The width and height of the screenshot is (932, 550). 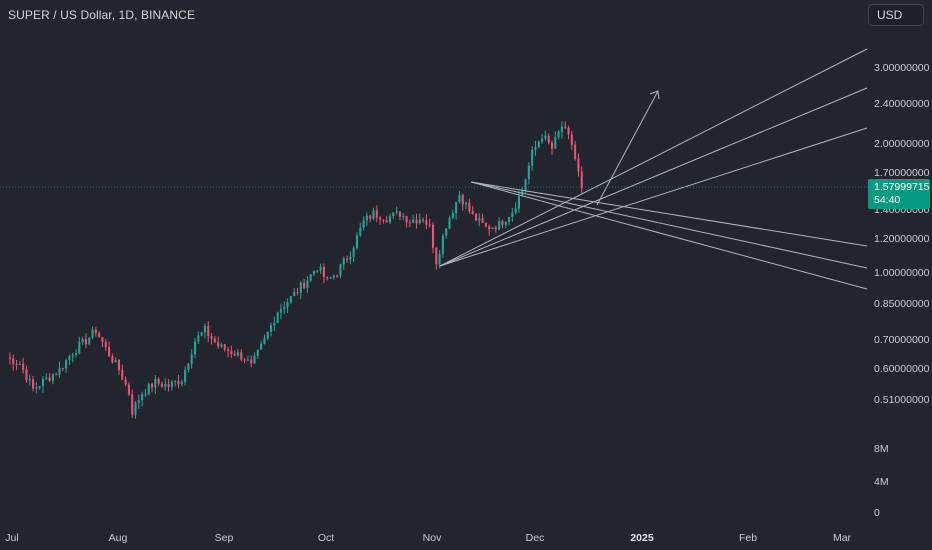 I want to click on arrow-line, so click(x=627, y=148).